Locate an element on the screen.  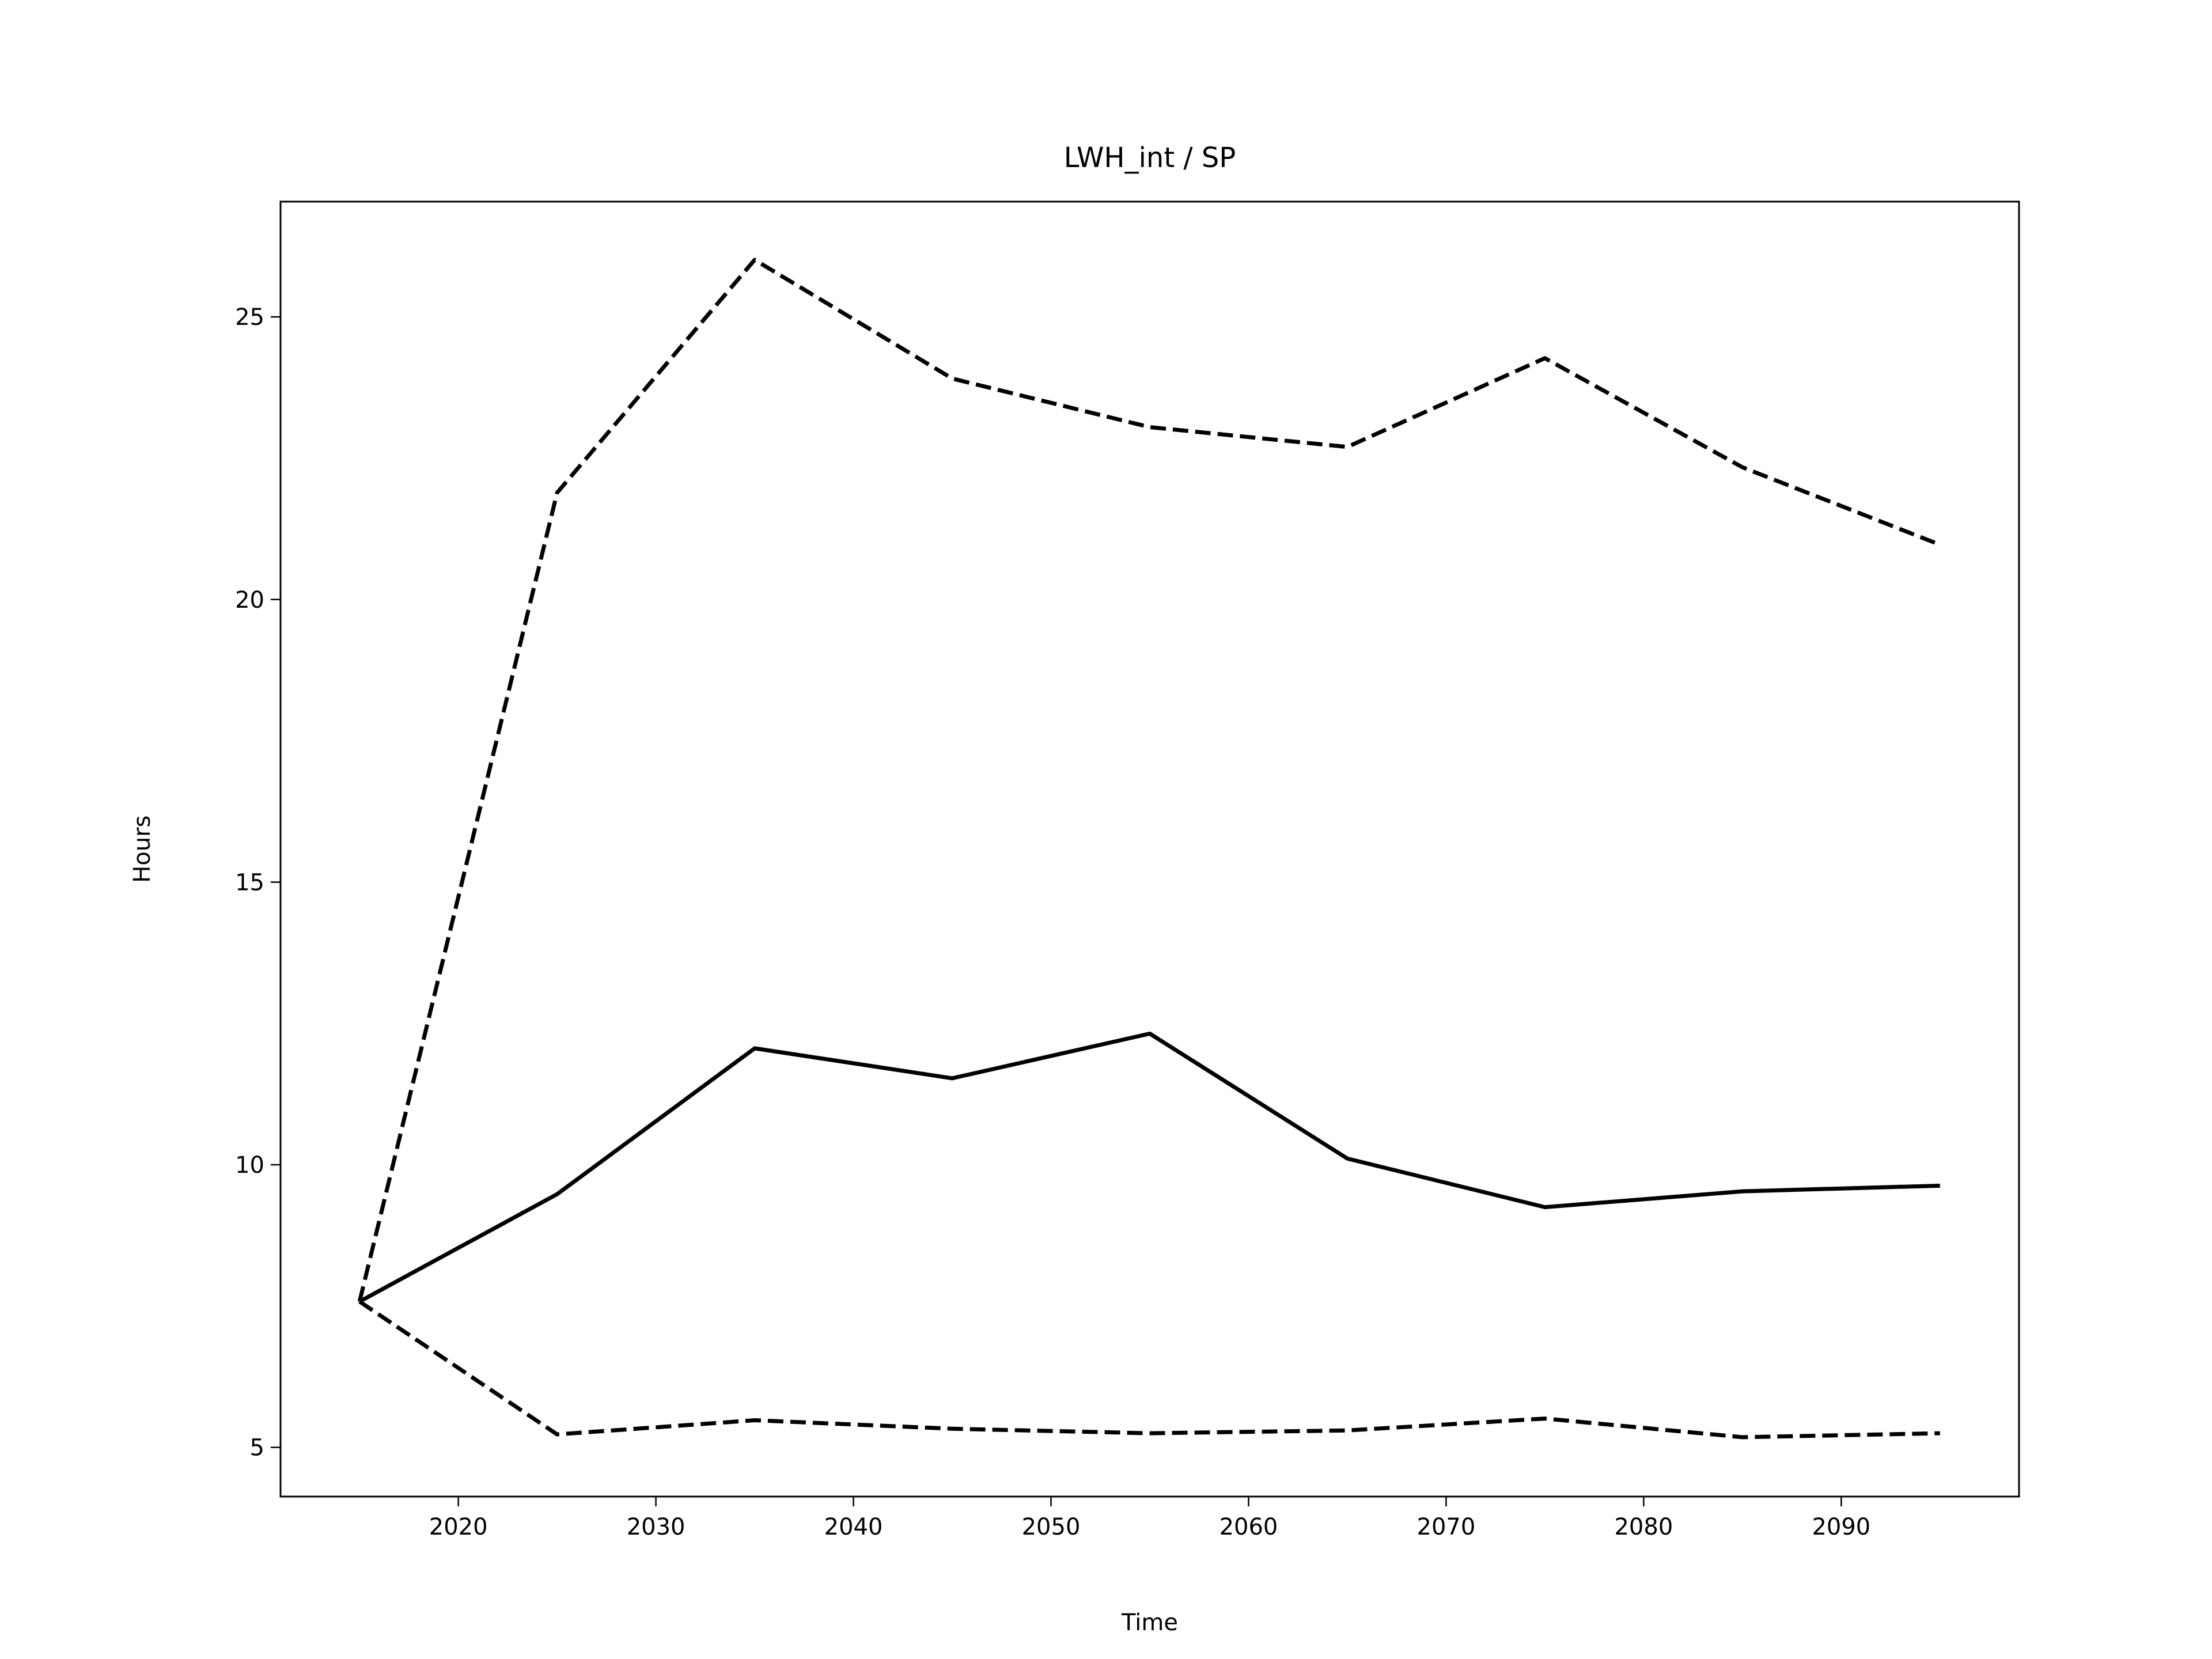
x-tick-label: 2090 is located at coordinates (1841, 1527).